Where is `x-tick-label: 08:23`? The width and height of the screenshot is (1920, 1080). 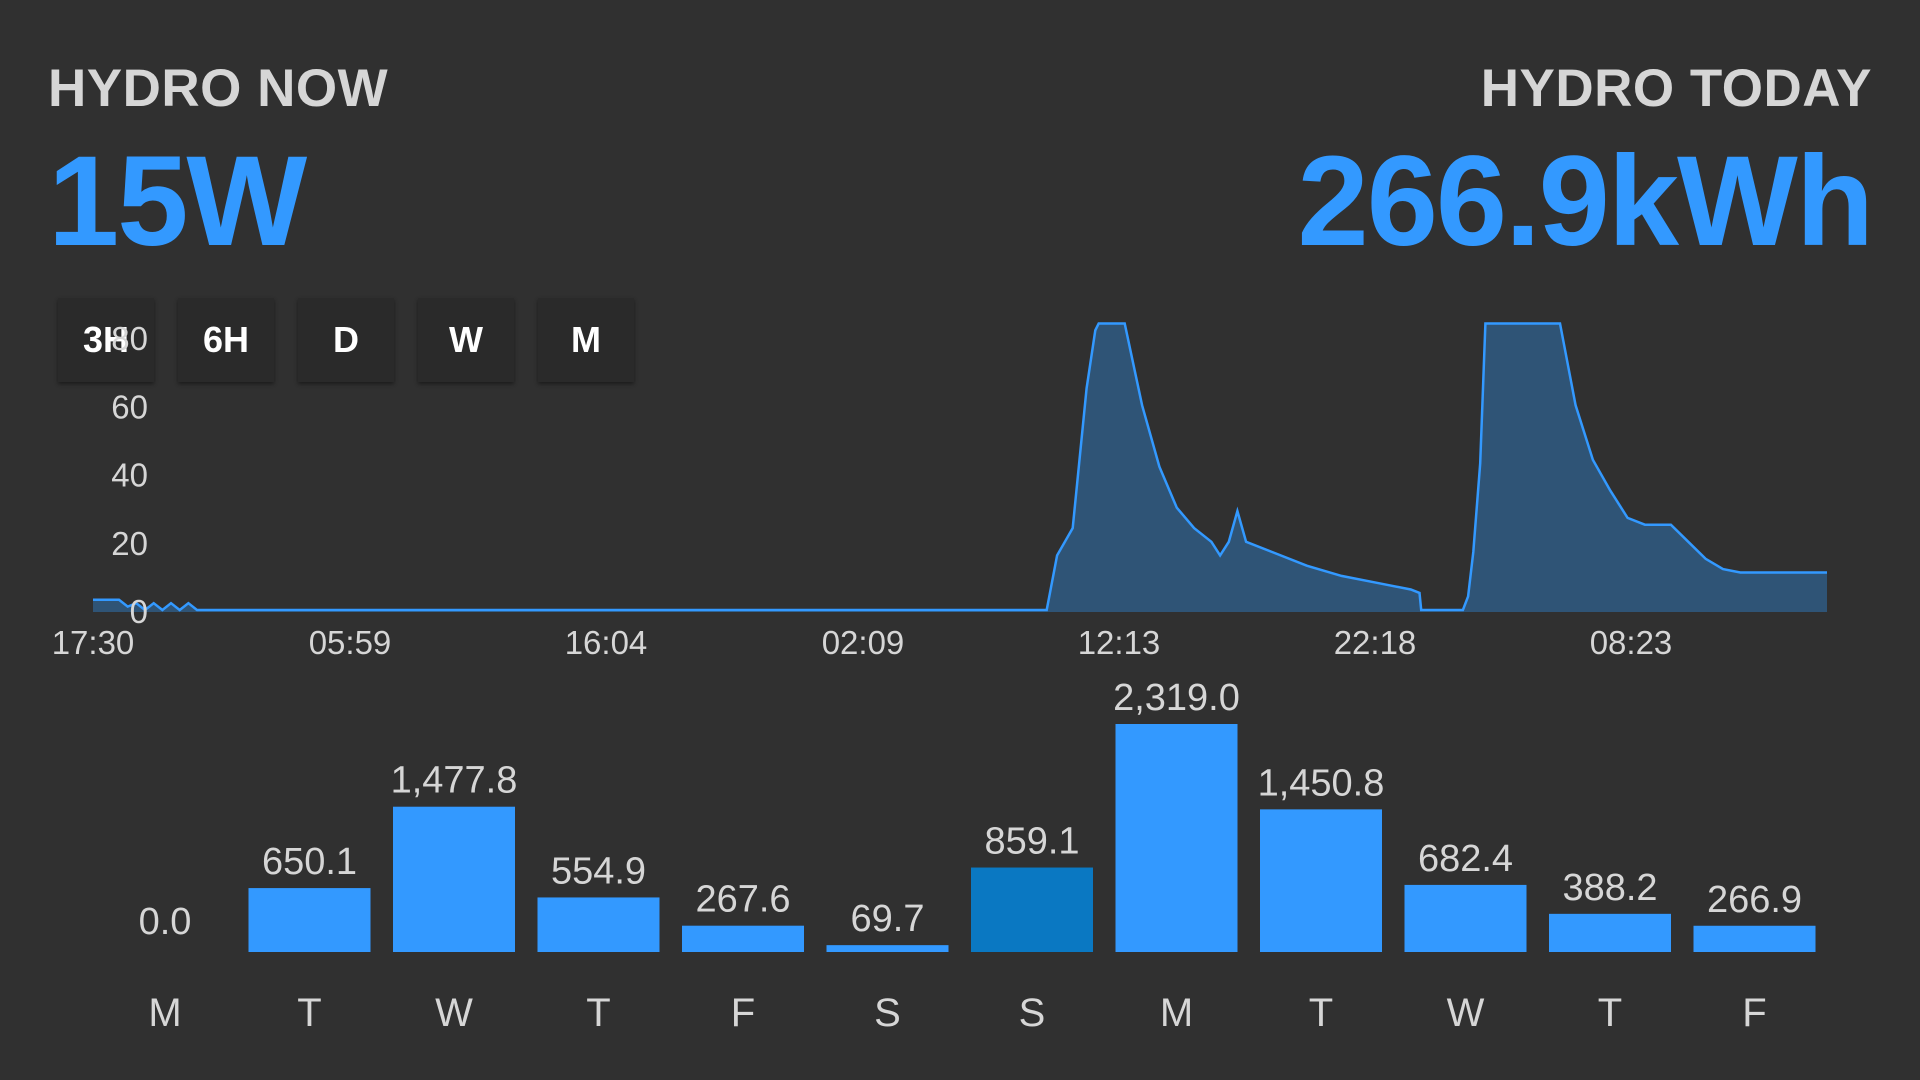
x-tick-label: 08:23 is located at coordinates (1631, 642).